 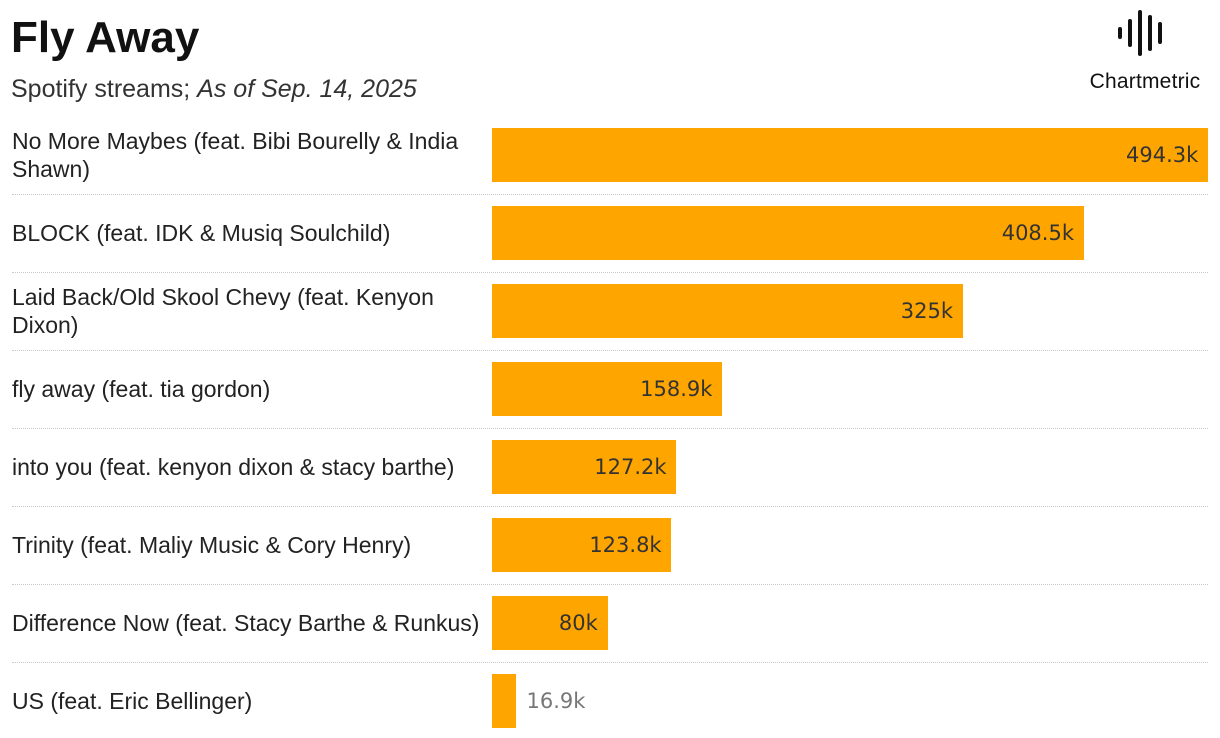 What do you see at coordinates (1162, 155) in the screenshot?
I see `bar-value-label: 494.3k` at bounding box center [1162, 155].